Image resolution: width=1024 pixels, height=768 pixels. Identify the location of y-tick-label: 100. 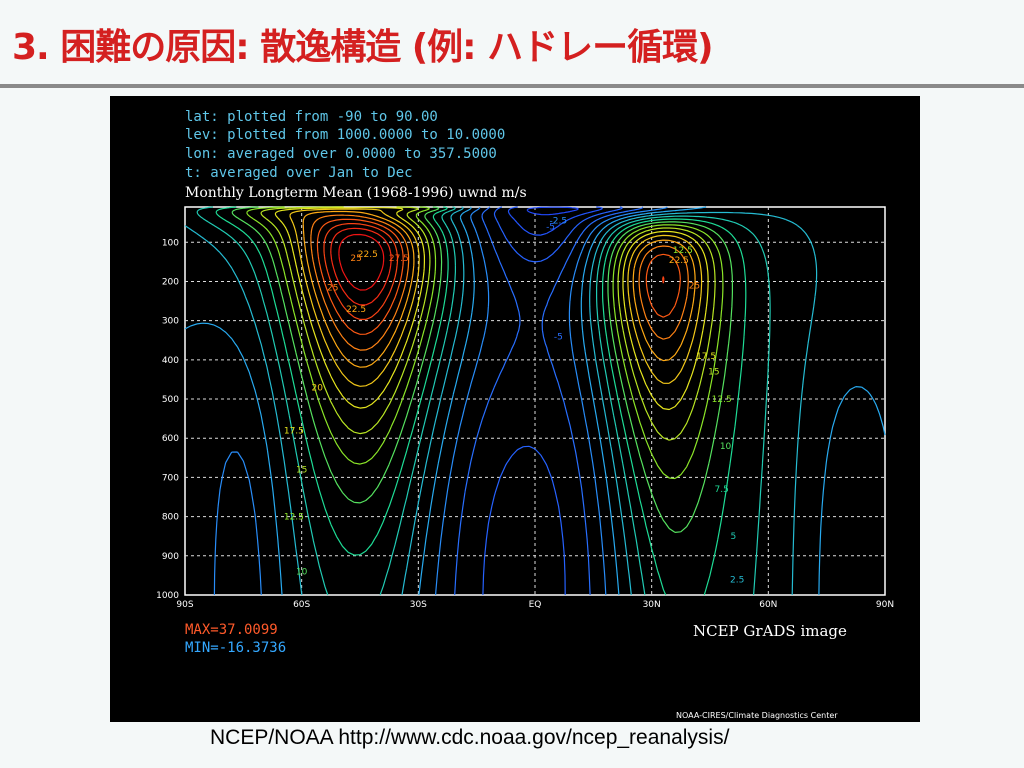
(170, 243).